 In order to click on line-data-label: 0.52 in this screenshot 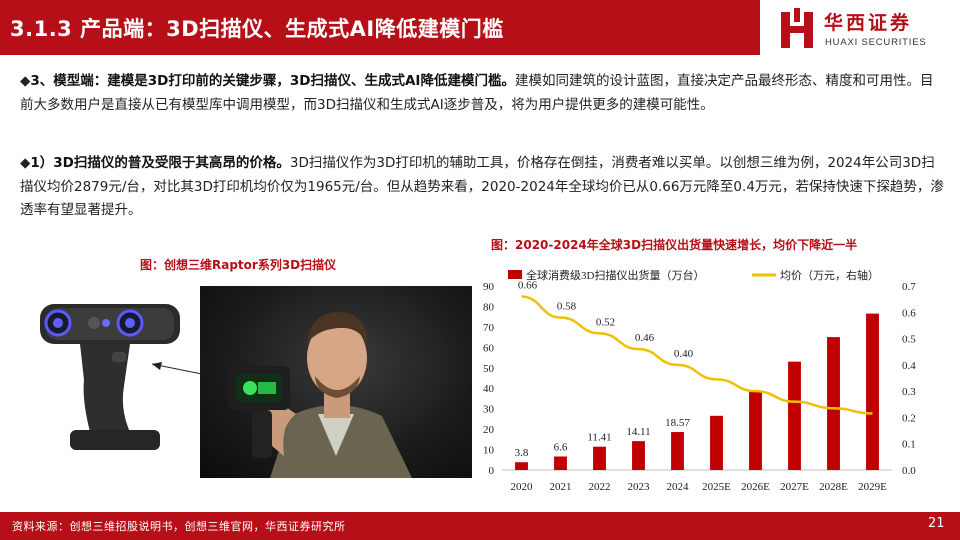, I will do `click(605, 322)`.